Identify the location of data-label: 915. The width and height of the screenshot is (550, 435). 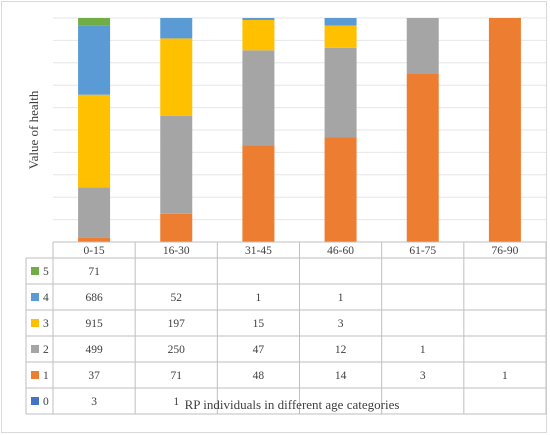
(94, 324).